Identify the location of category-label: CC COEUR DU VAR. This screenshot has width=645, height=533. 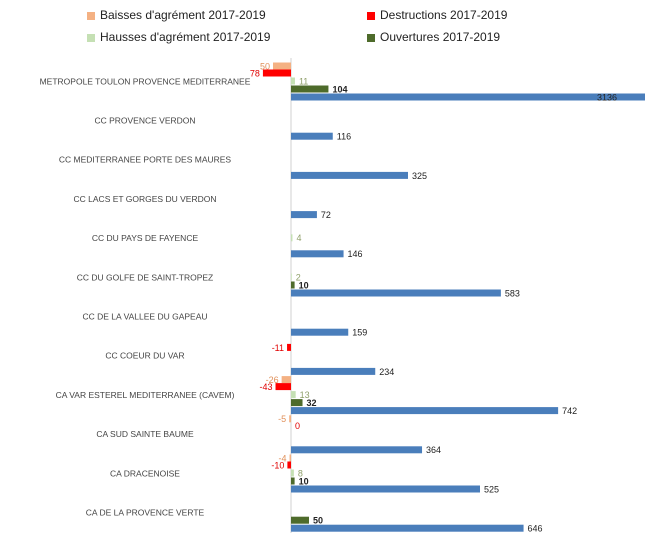
(144, 356).